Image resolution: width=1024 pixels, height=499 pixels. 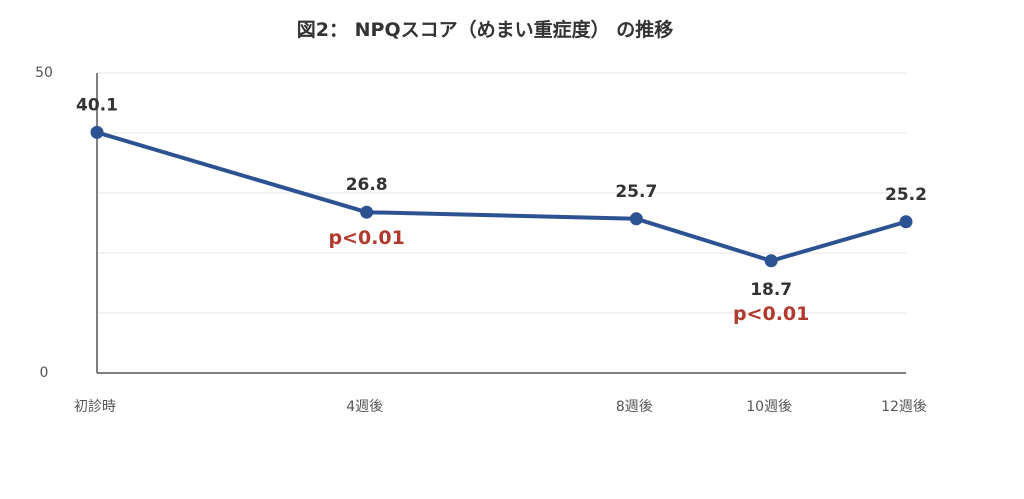 What do you see at coordinates (97, 105) in the screenshot?
I see `data-label: 40.1` at bounding box center [97, 105].